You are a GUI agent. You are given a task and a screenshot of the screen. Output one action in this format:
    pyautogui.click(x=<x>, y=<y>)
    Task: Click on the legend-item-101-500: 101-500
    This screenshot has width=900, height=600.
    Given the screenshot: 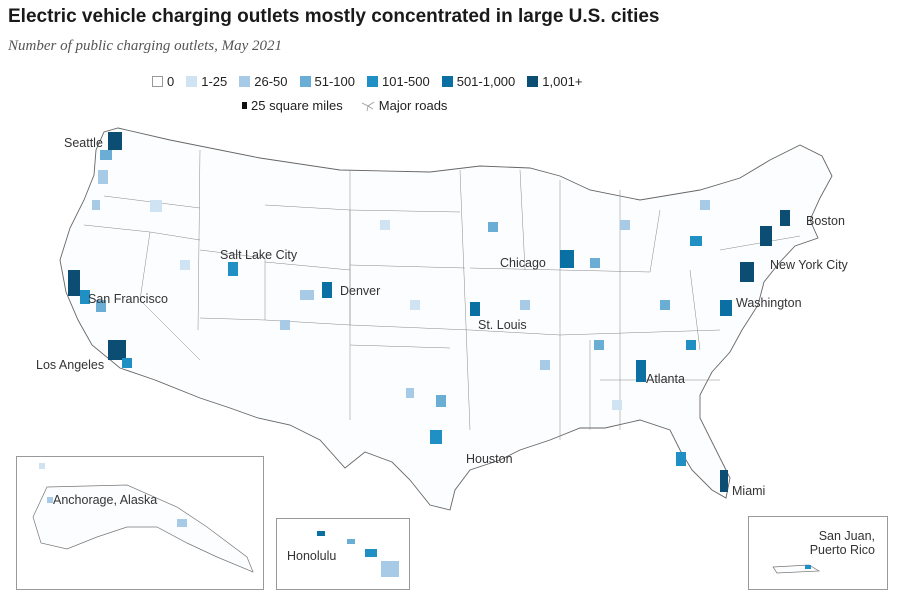 What is the action you would take?
    pyautogui.click(x=398, y=81)
    